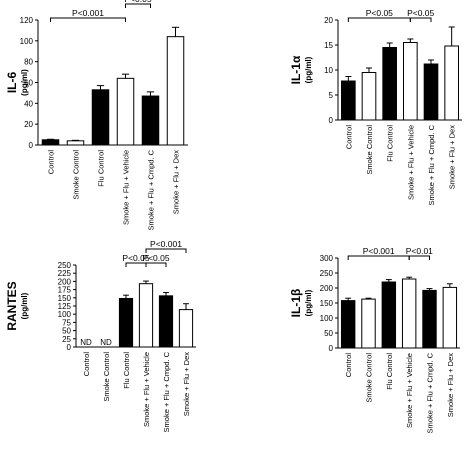  What do you see at coordinates (65, 290) in the screenshot?
I see `y-tick-label: 175` at bounding box center [65, 290].